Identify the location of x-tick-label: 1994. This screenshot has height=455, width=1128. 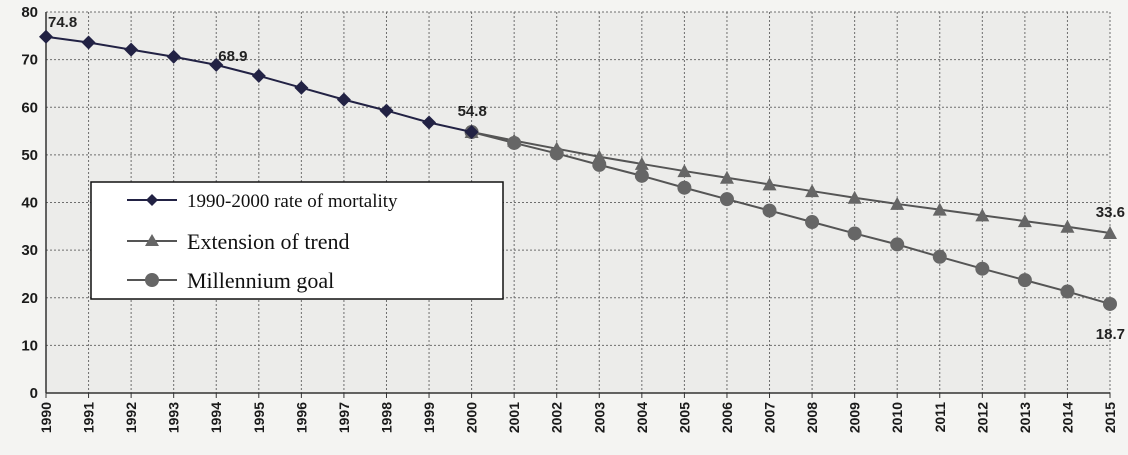
(216, 417).